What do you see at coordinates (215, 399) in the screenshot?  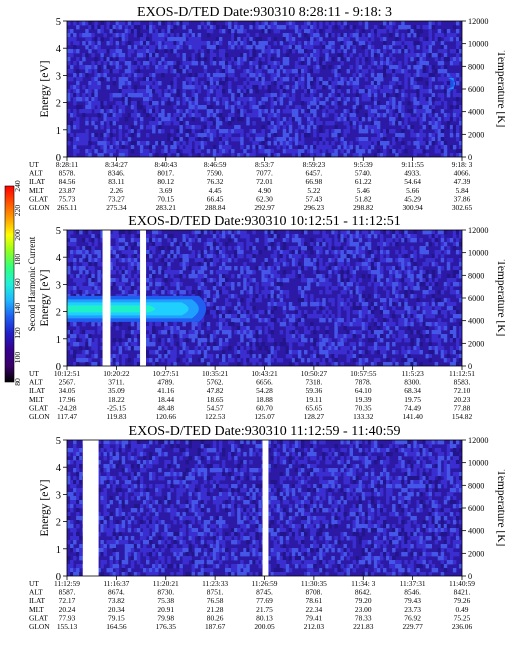 I see `table-cell: 18.65` at bounding box center [215, 399].